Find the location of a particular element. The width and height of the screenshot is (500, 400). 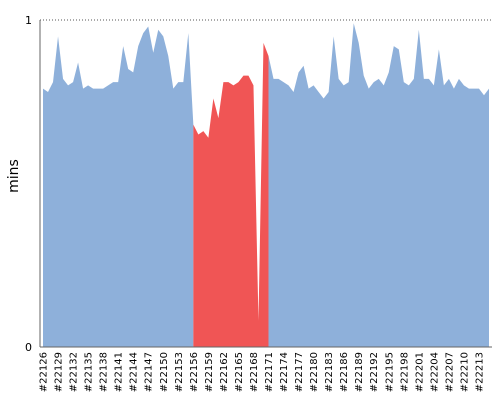

x-tick-label: #22138 is located at coordinates (104, 372).